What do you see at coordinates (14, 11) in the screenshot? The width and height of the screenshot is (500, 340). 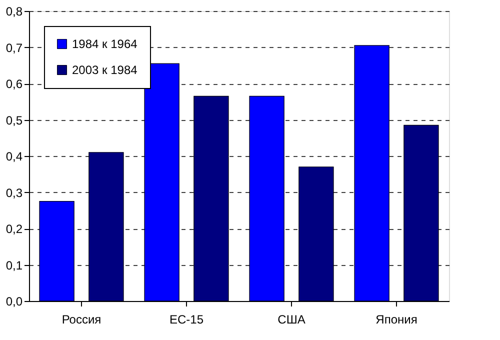 I see `y-tick-label: 0,8` at bounding box center [14, 11].